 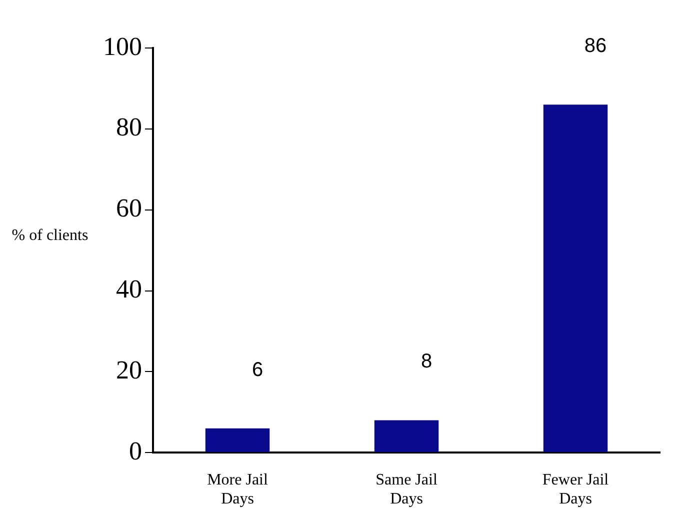 I want to click on y-tick-label: 40, so click(x=129, y=289).